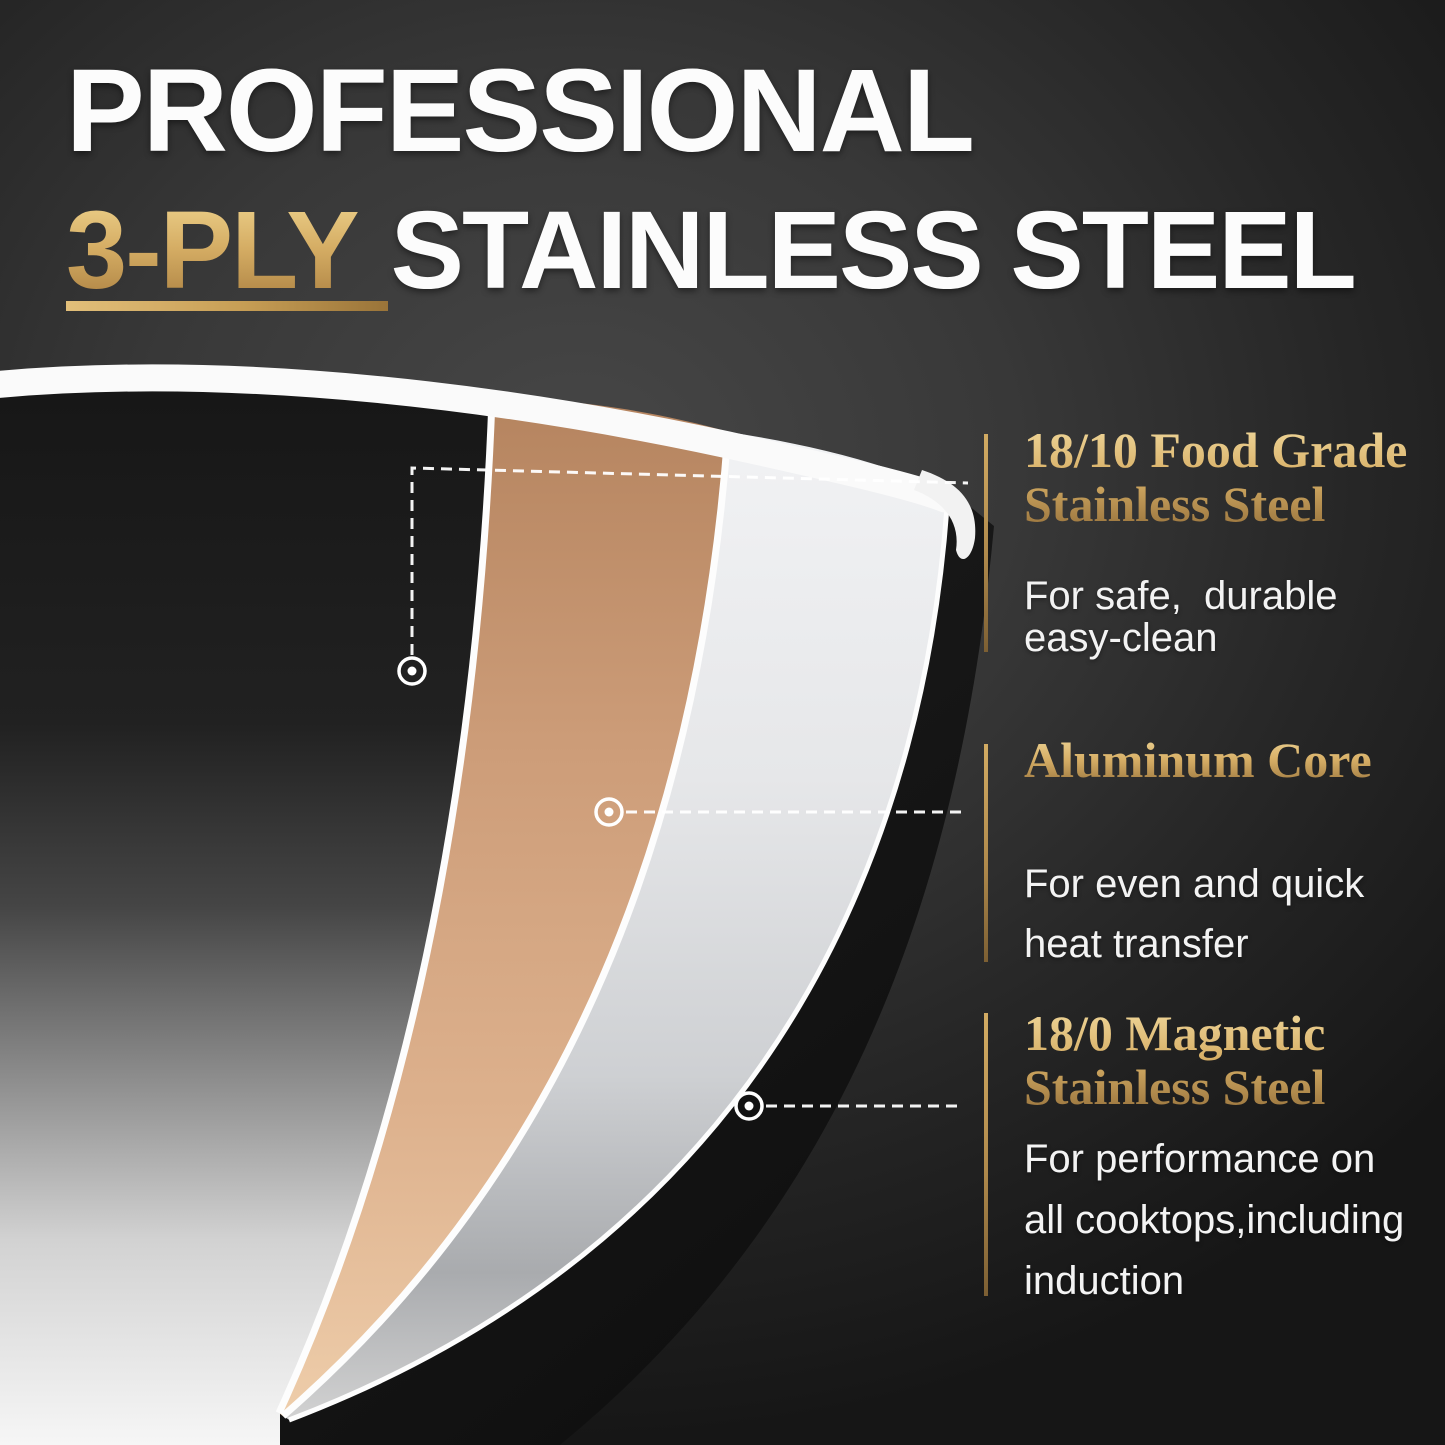 The width and height of the screenshot is (1445, 1445). I want to click on title-highlight-3ply: 3-PLY, so click(213, 250).